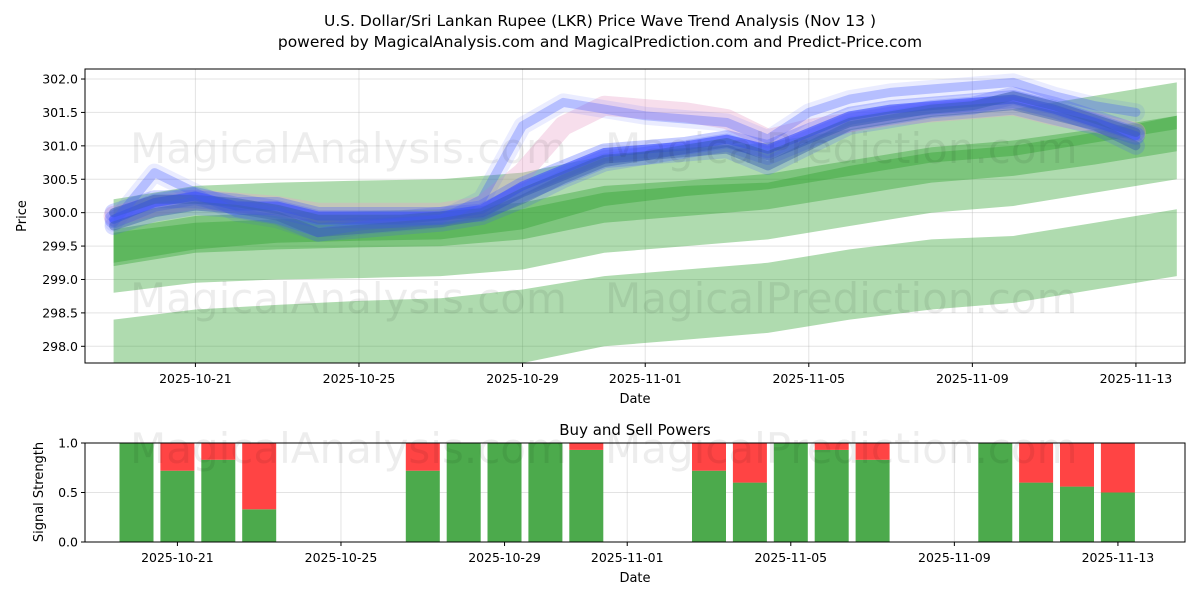  Describe the element at coordinates (22, 216) in the screenshot. I see `price-y-axis-label: Price` at that location.